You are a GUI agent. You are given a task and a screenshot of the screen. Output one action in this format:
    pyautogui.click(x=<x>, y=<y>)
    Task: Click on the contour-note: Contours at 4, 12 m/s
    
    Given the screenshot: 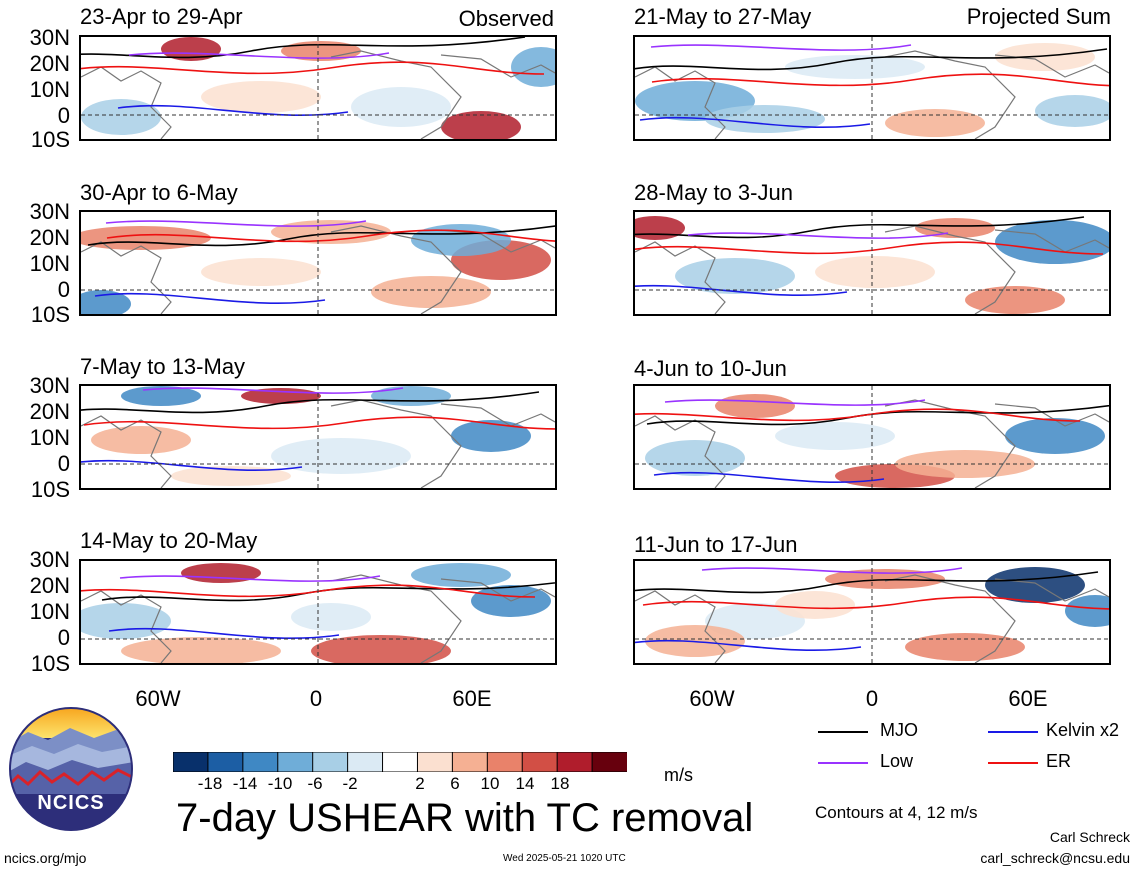 What is the action you would take?
    pyautogui.click(x=896, y=812)
    